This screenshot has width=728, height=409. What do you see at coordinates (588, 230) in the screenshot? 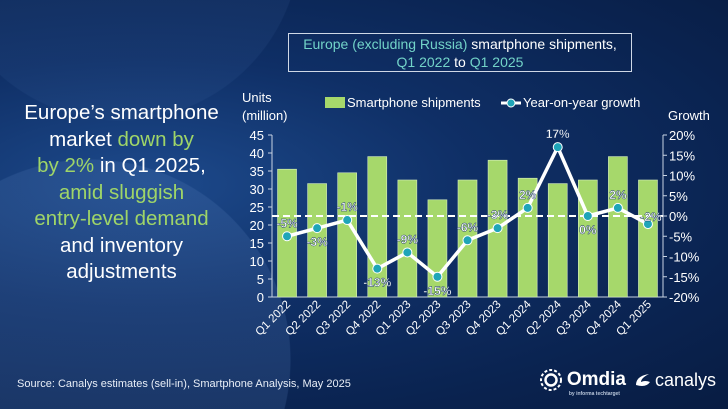
I see `growth-data-label: 0%` at bounding box center [588, 230].